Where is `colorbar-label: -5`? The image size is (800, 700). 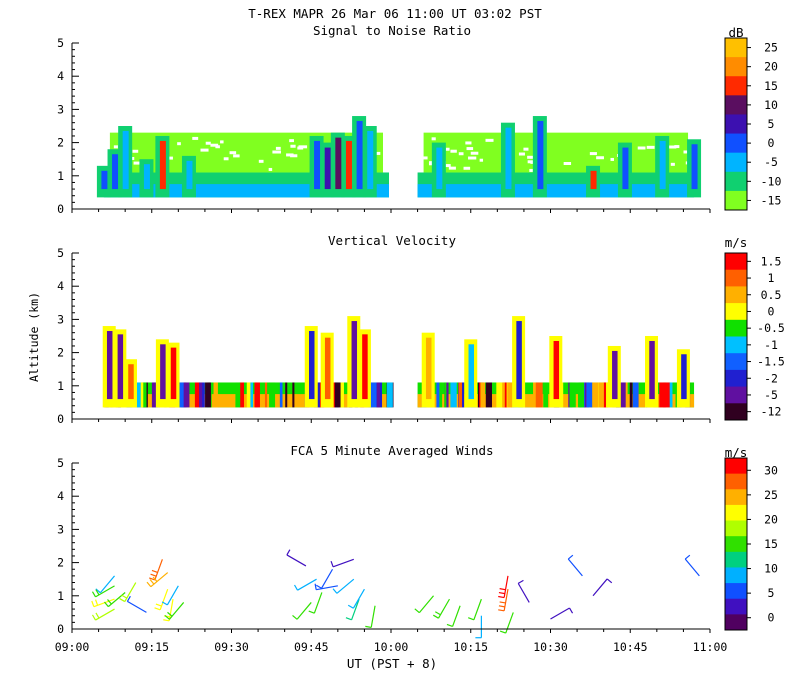
colorbar-label: -5 is located at coordinates (771, 162).